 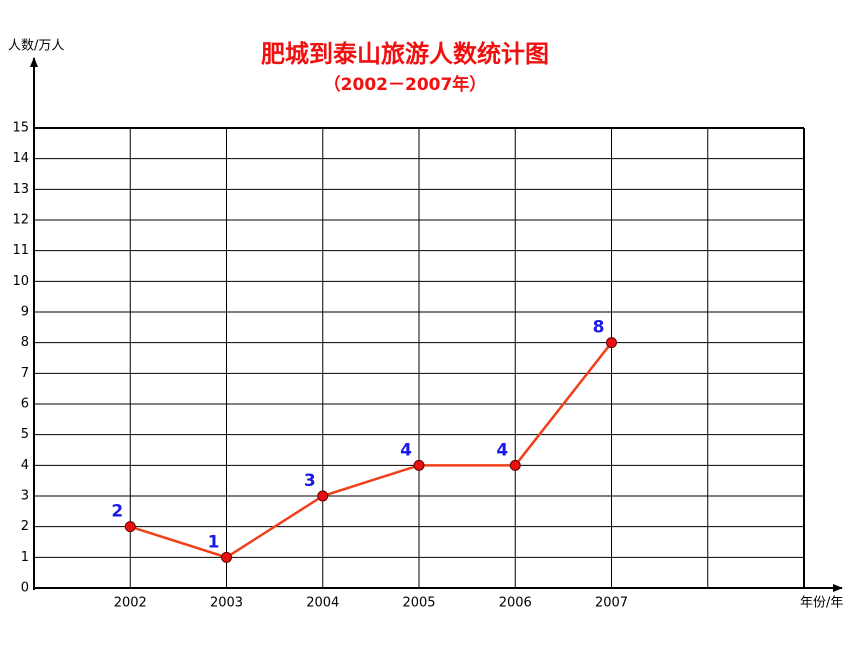 What do you see at coordinates (405, 54) in the screenshot?
I see `chart-title: 肥城到泰山旅游人数统计图` at bounding box center [405, 54].